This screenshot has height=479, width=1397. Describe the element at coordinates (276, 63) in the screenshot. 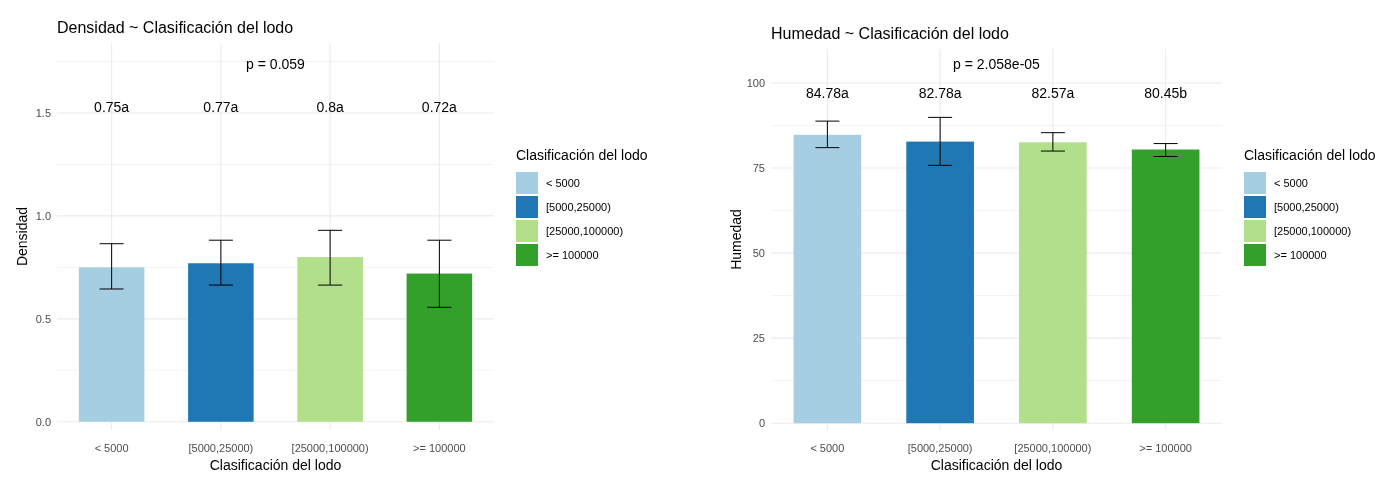

I see `annotation: p = 0.059` at that location.